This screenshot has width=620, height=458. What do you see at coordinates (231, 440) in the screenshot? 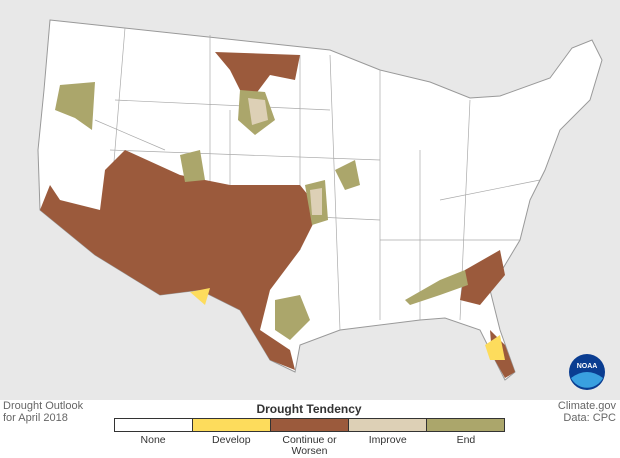
I see `legend-label: Develop` at bounding box center [231, 440].